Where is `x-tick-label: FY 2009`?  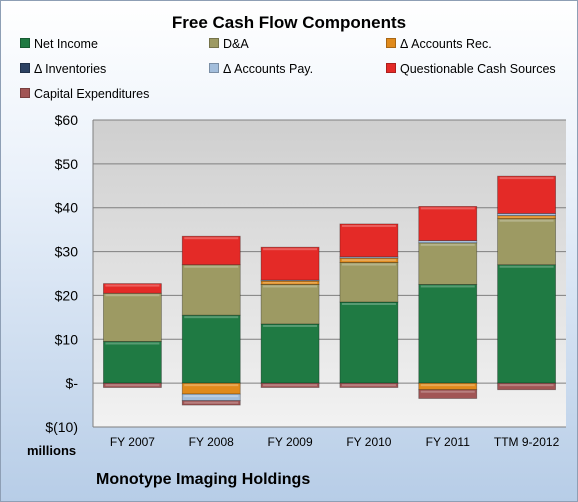
x-tick-label: FY 2009 is located at coordinates (290, 442).